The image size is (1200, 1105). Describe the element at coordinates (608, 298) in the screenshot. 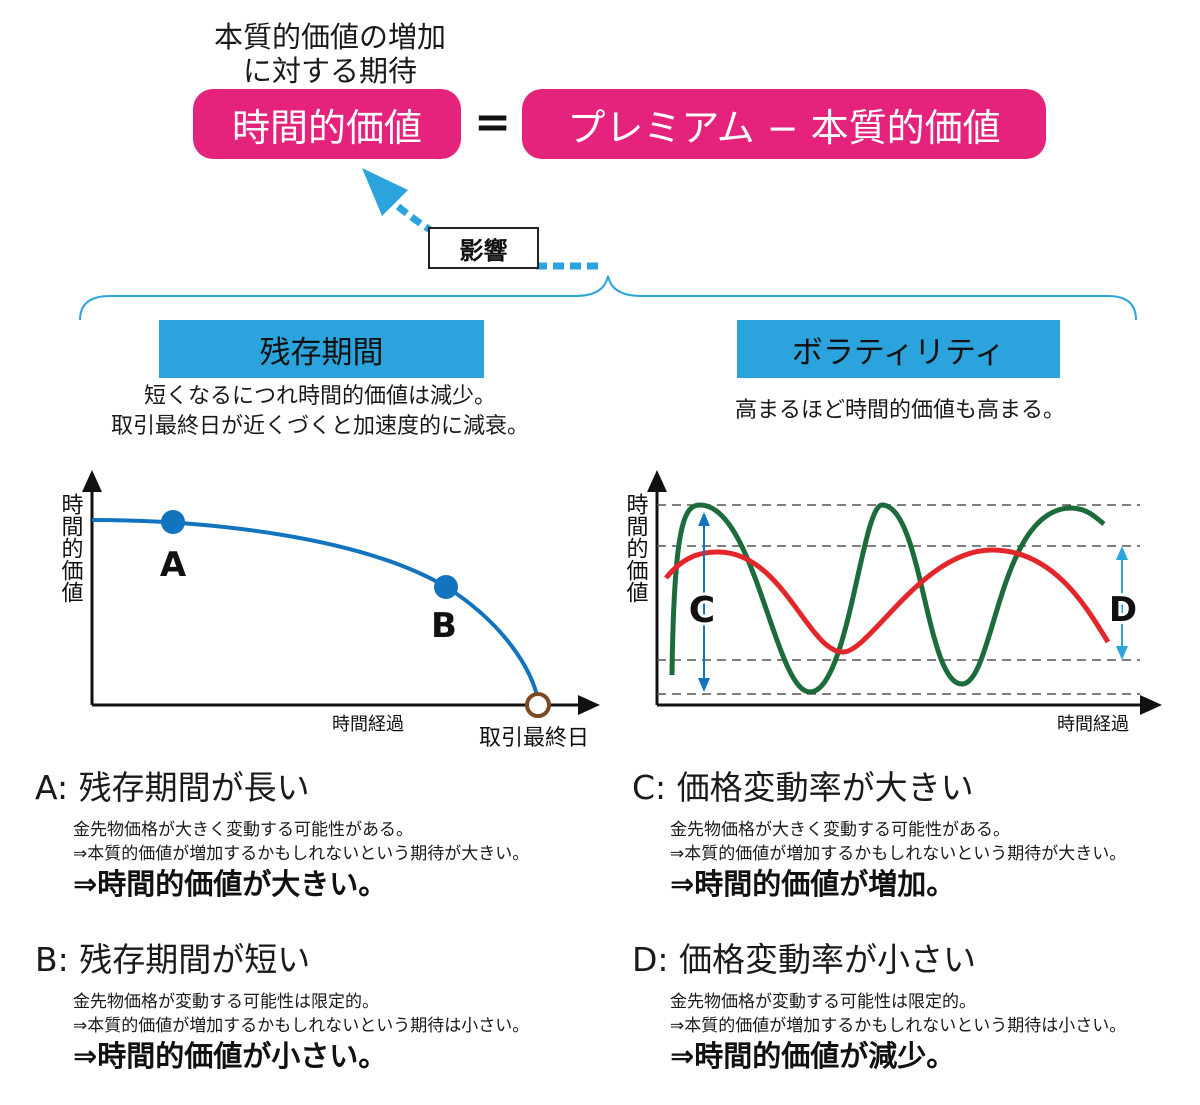

I see `curly-brace` at that location.